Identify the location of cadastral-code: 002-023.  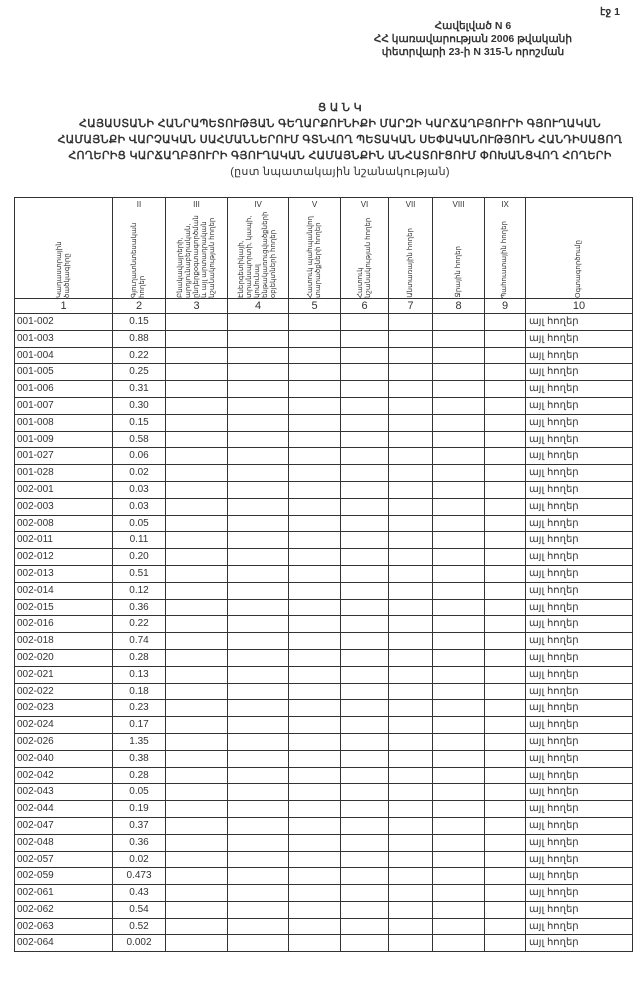
(63, 708).